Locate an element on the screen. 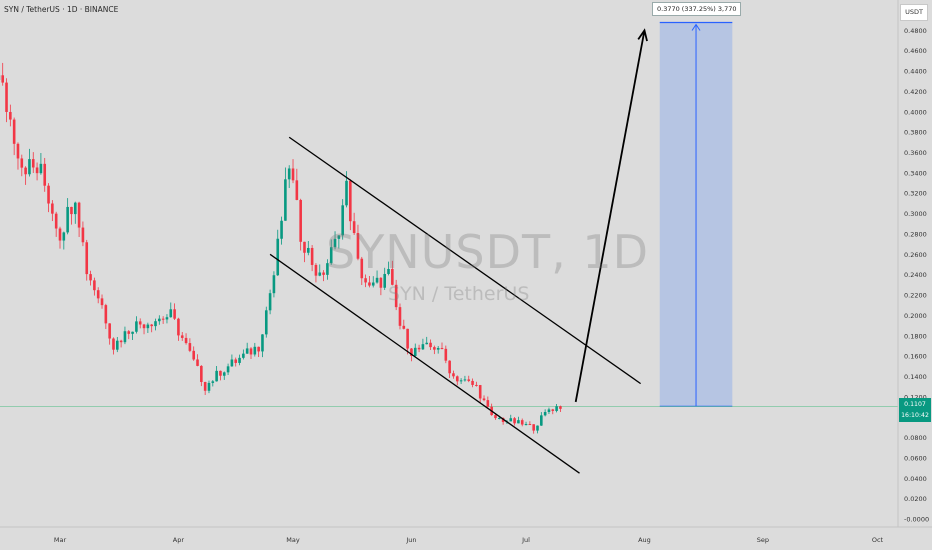 Image resolution: width=932 pixels, height=550 pixels. price-tick-label: 0.1600 is located at coordinates (915, 357).